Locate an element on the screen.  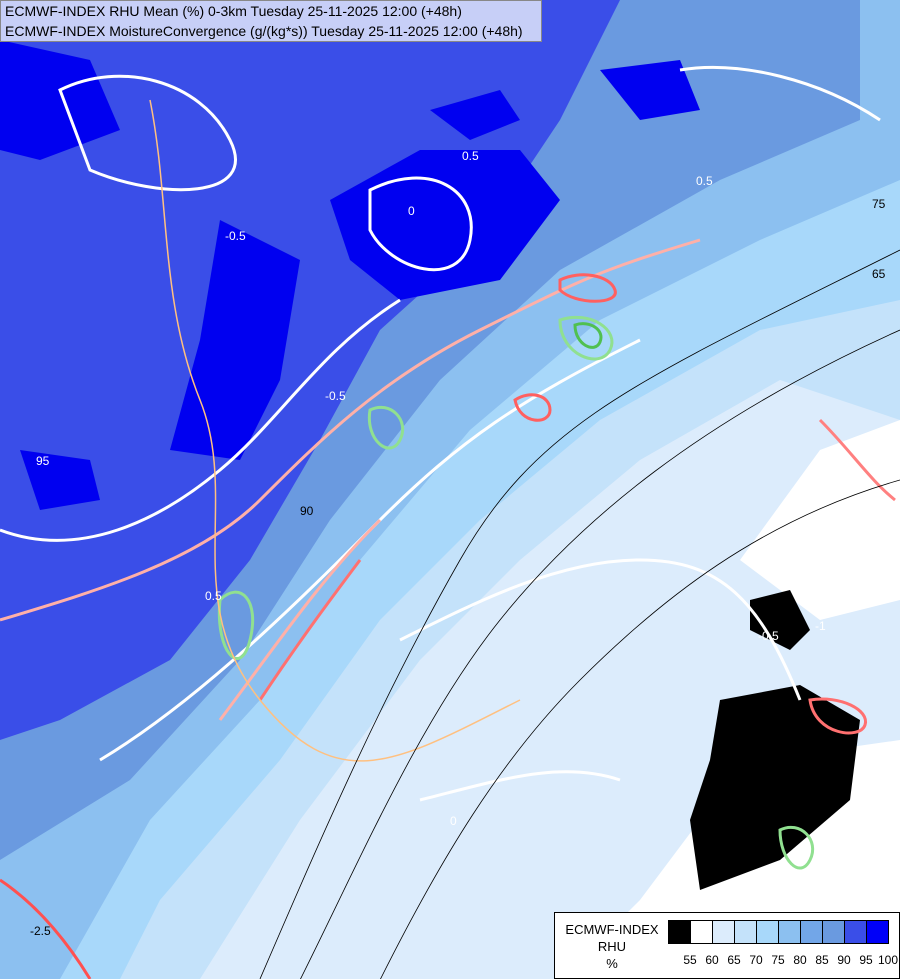
legend-tick-label: 85 is located at coordinates (822, 960).